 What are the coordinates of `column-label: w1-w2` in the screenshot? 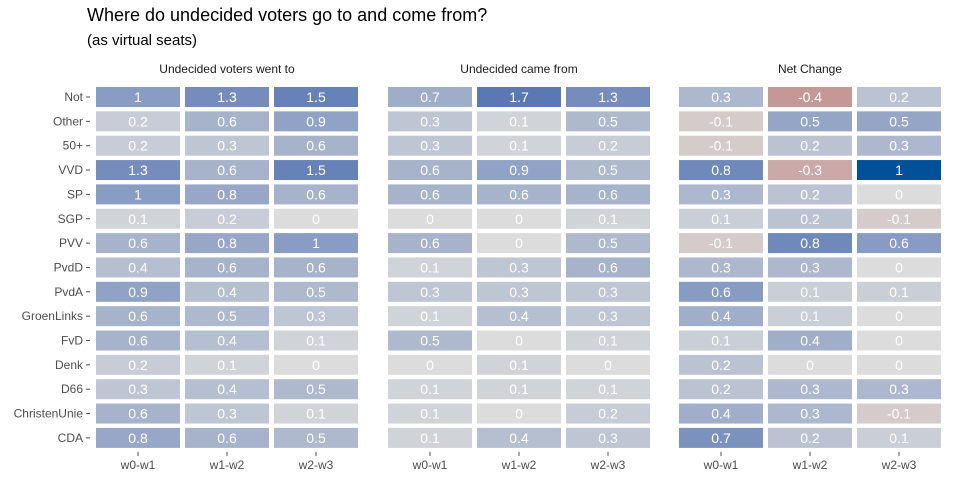 It's located at (227, 465).